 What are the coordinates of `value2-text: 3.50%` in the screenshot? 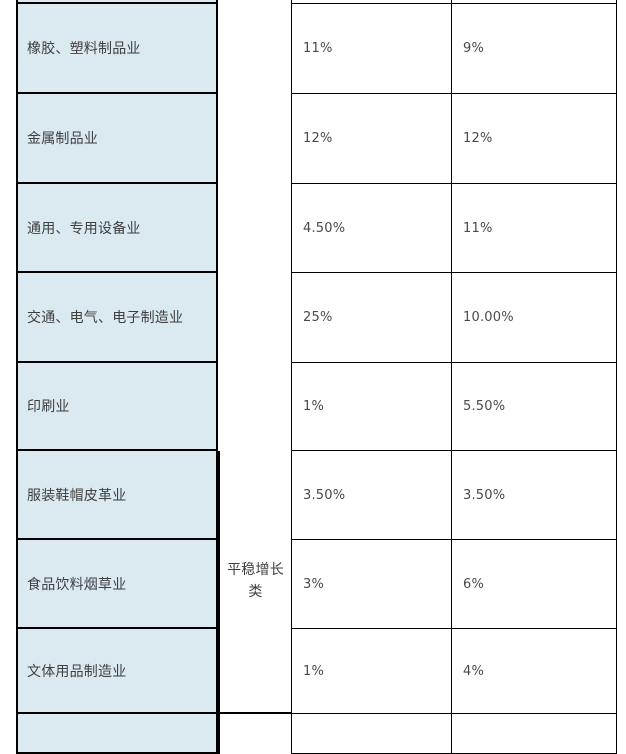 It's located at (484, 495).